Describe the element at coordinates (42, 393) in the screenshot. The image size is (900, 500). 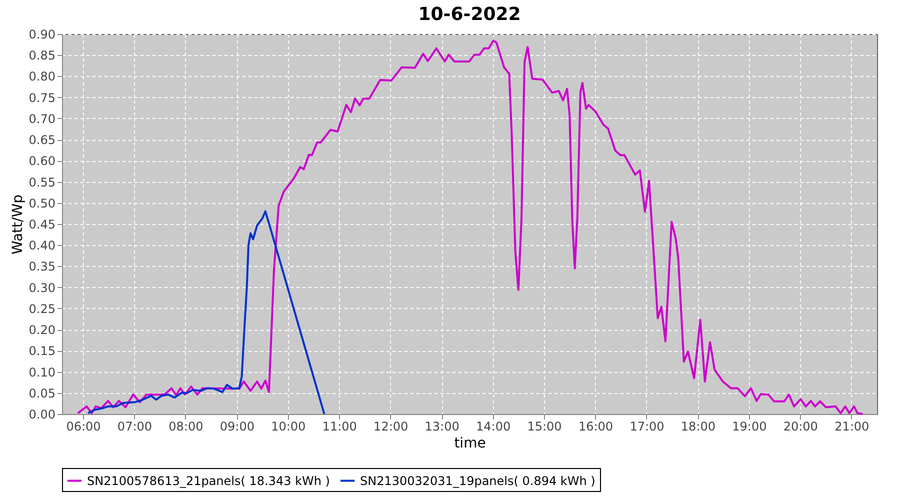
I see `y-tick-label: 0.05` at that location.